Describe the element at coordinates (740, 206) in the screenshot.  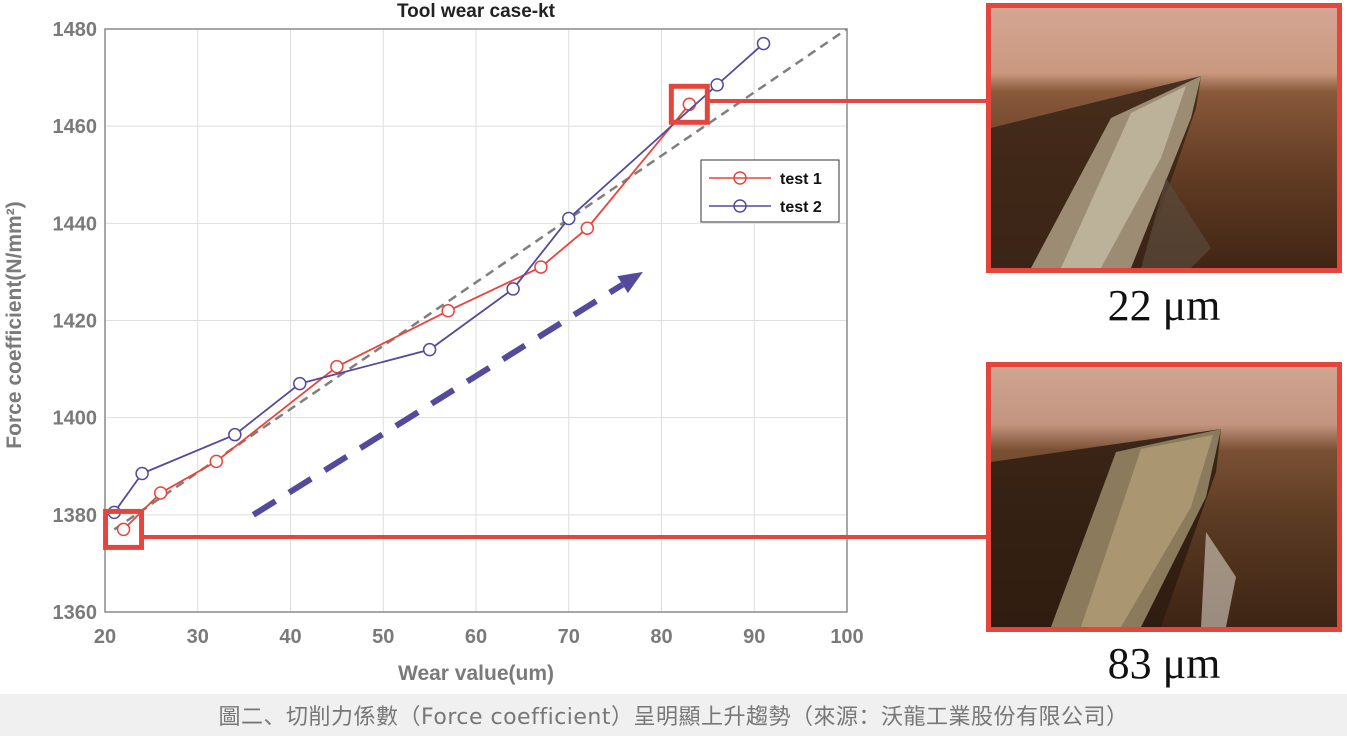
I see `legend-marker-test2` at that location.